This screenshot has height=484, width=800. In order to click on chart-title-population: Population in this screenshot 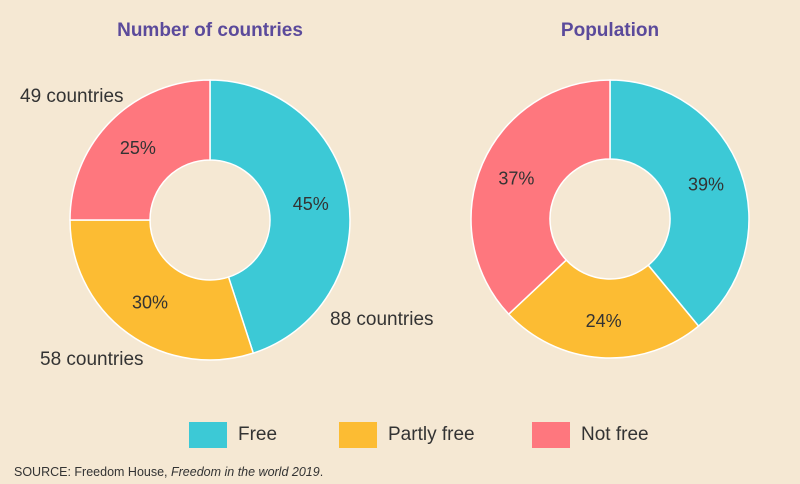, I will do `click(610, 30)`.